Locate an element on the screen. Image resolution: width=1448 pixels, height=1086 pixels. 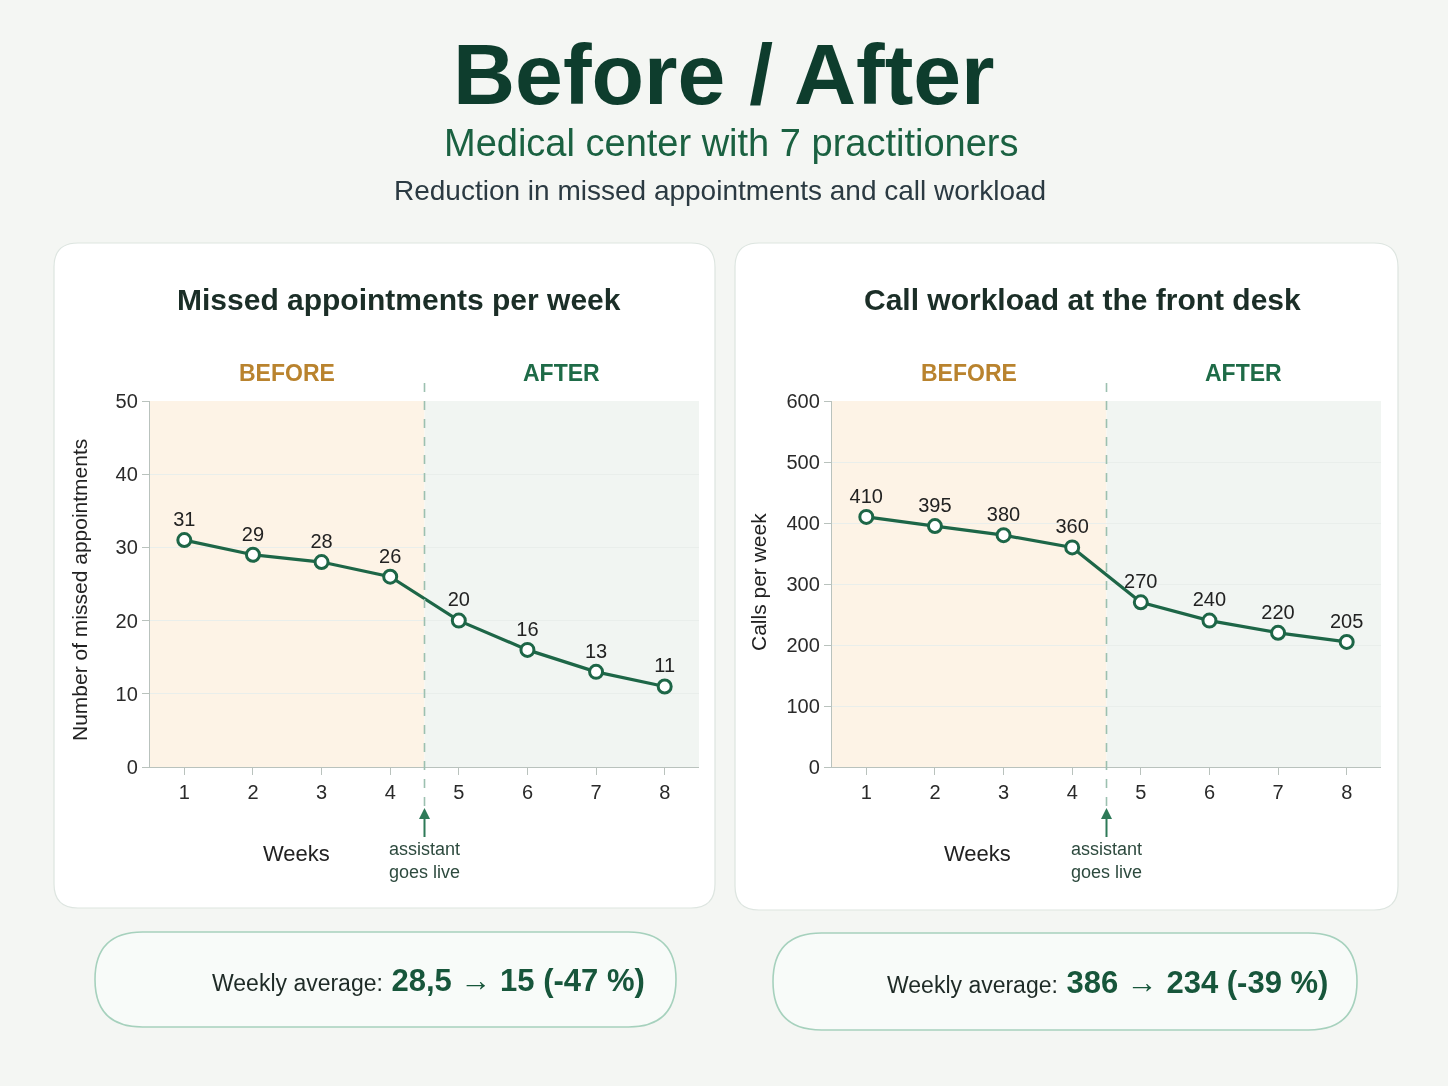
y-tick-label: 300 is located at coordinates (803, 584).